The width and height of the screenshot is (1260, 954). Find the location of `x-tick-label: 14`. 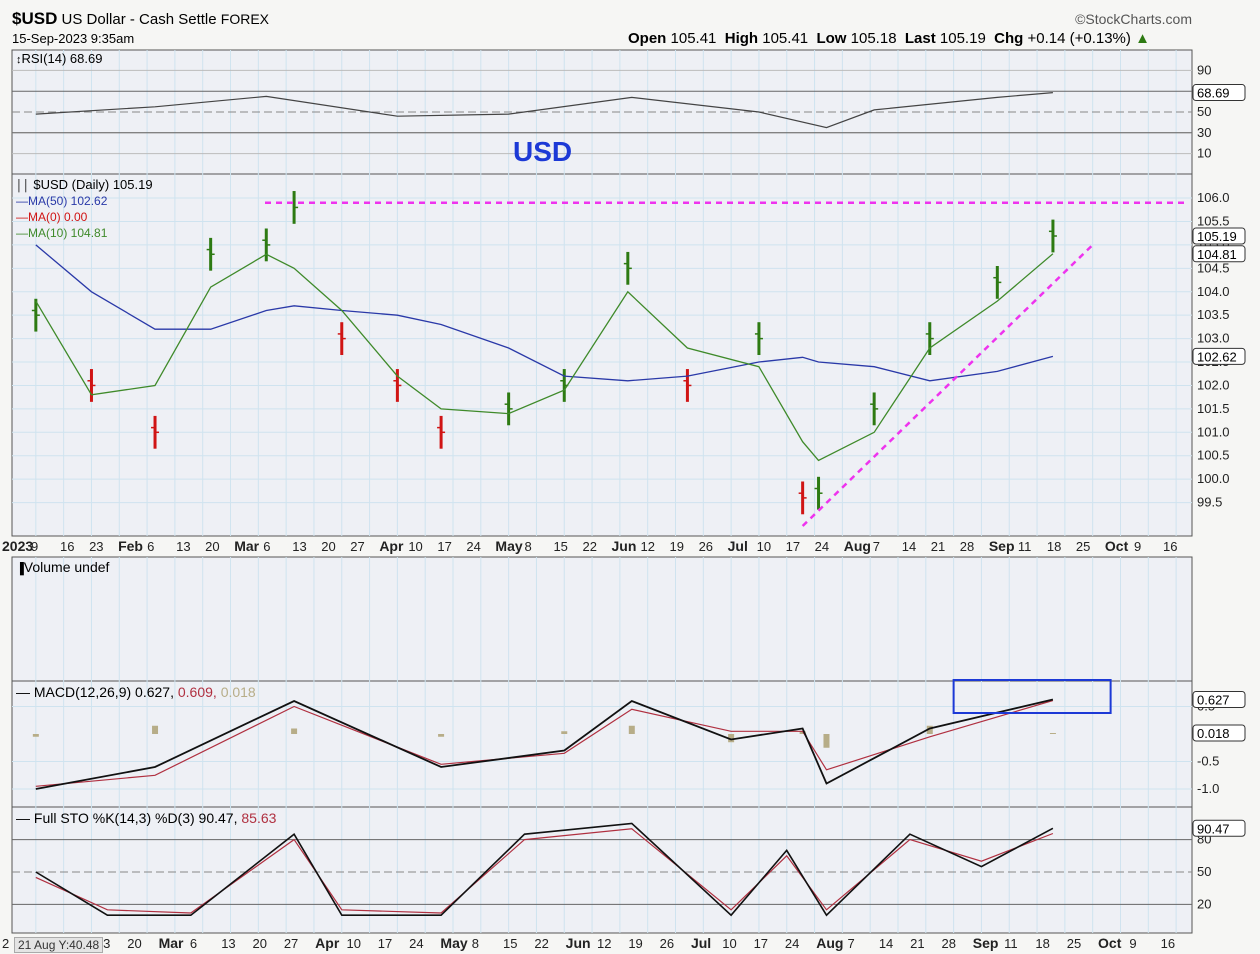

x-tick-label: 14 is located at coordinates (886, 943).